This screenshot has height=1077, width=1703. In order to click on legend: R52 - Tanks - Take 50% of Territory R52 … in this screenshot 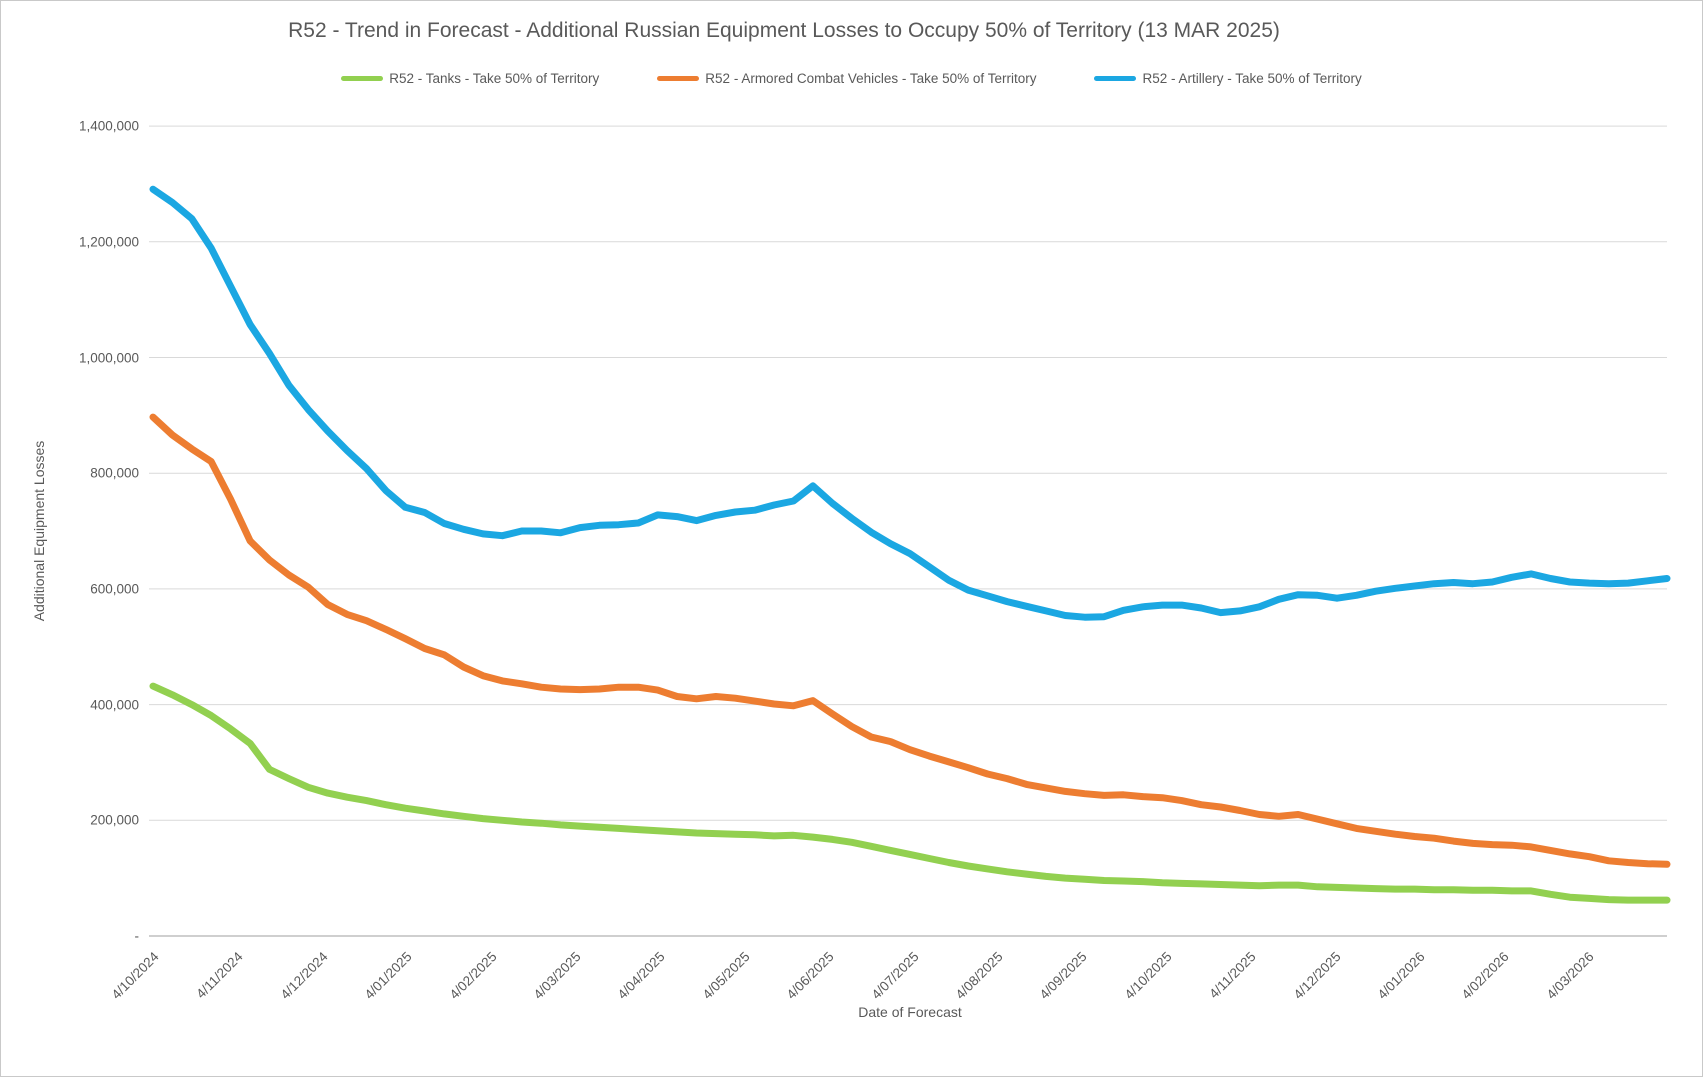, I will do `click(851, 78)`.